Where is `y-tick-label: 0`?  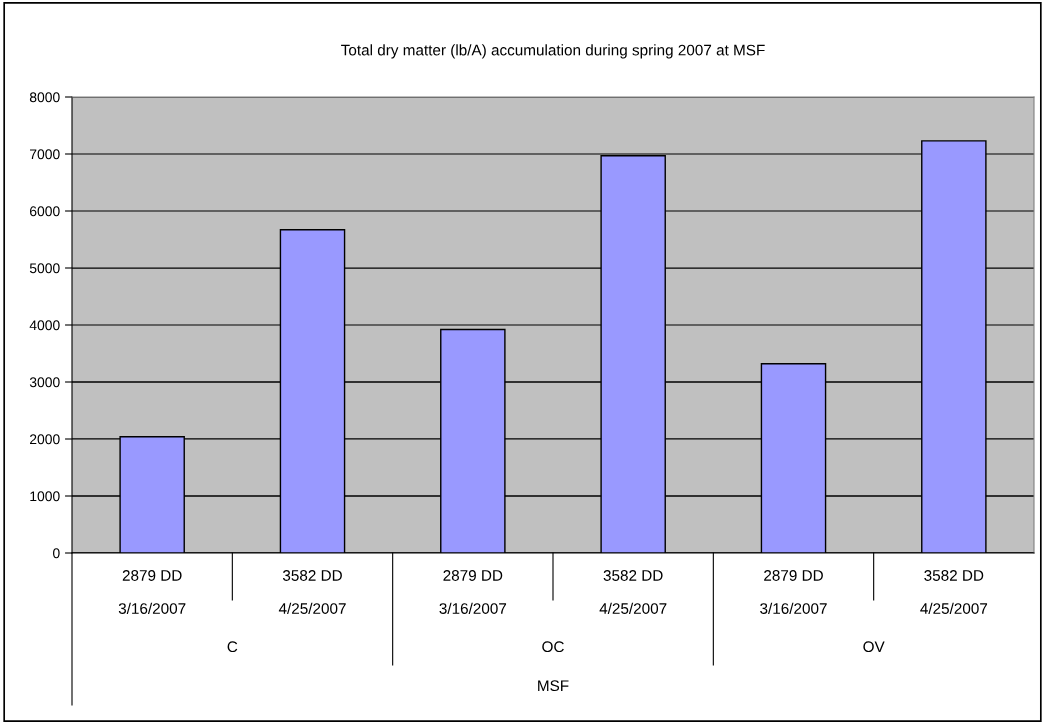
y-tick-label: 0 is located at coordinates (56, 553).